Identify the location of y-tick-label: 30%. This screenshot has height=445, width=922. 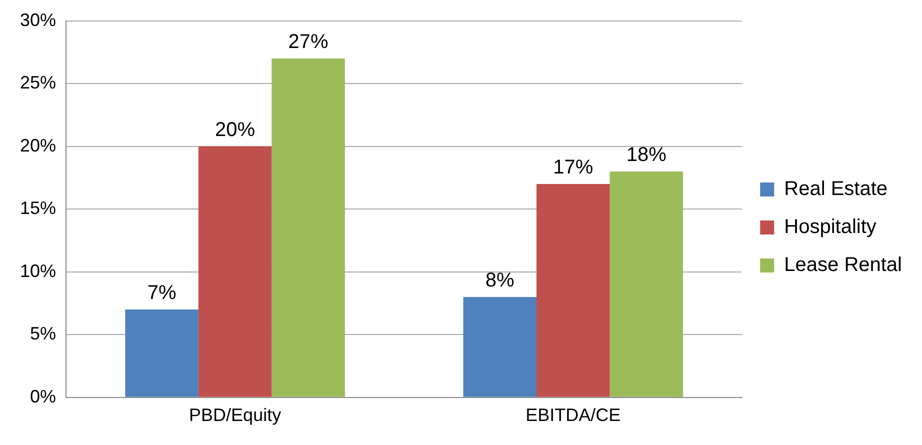
(38, 20).